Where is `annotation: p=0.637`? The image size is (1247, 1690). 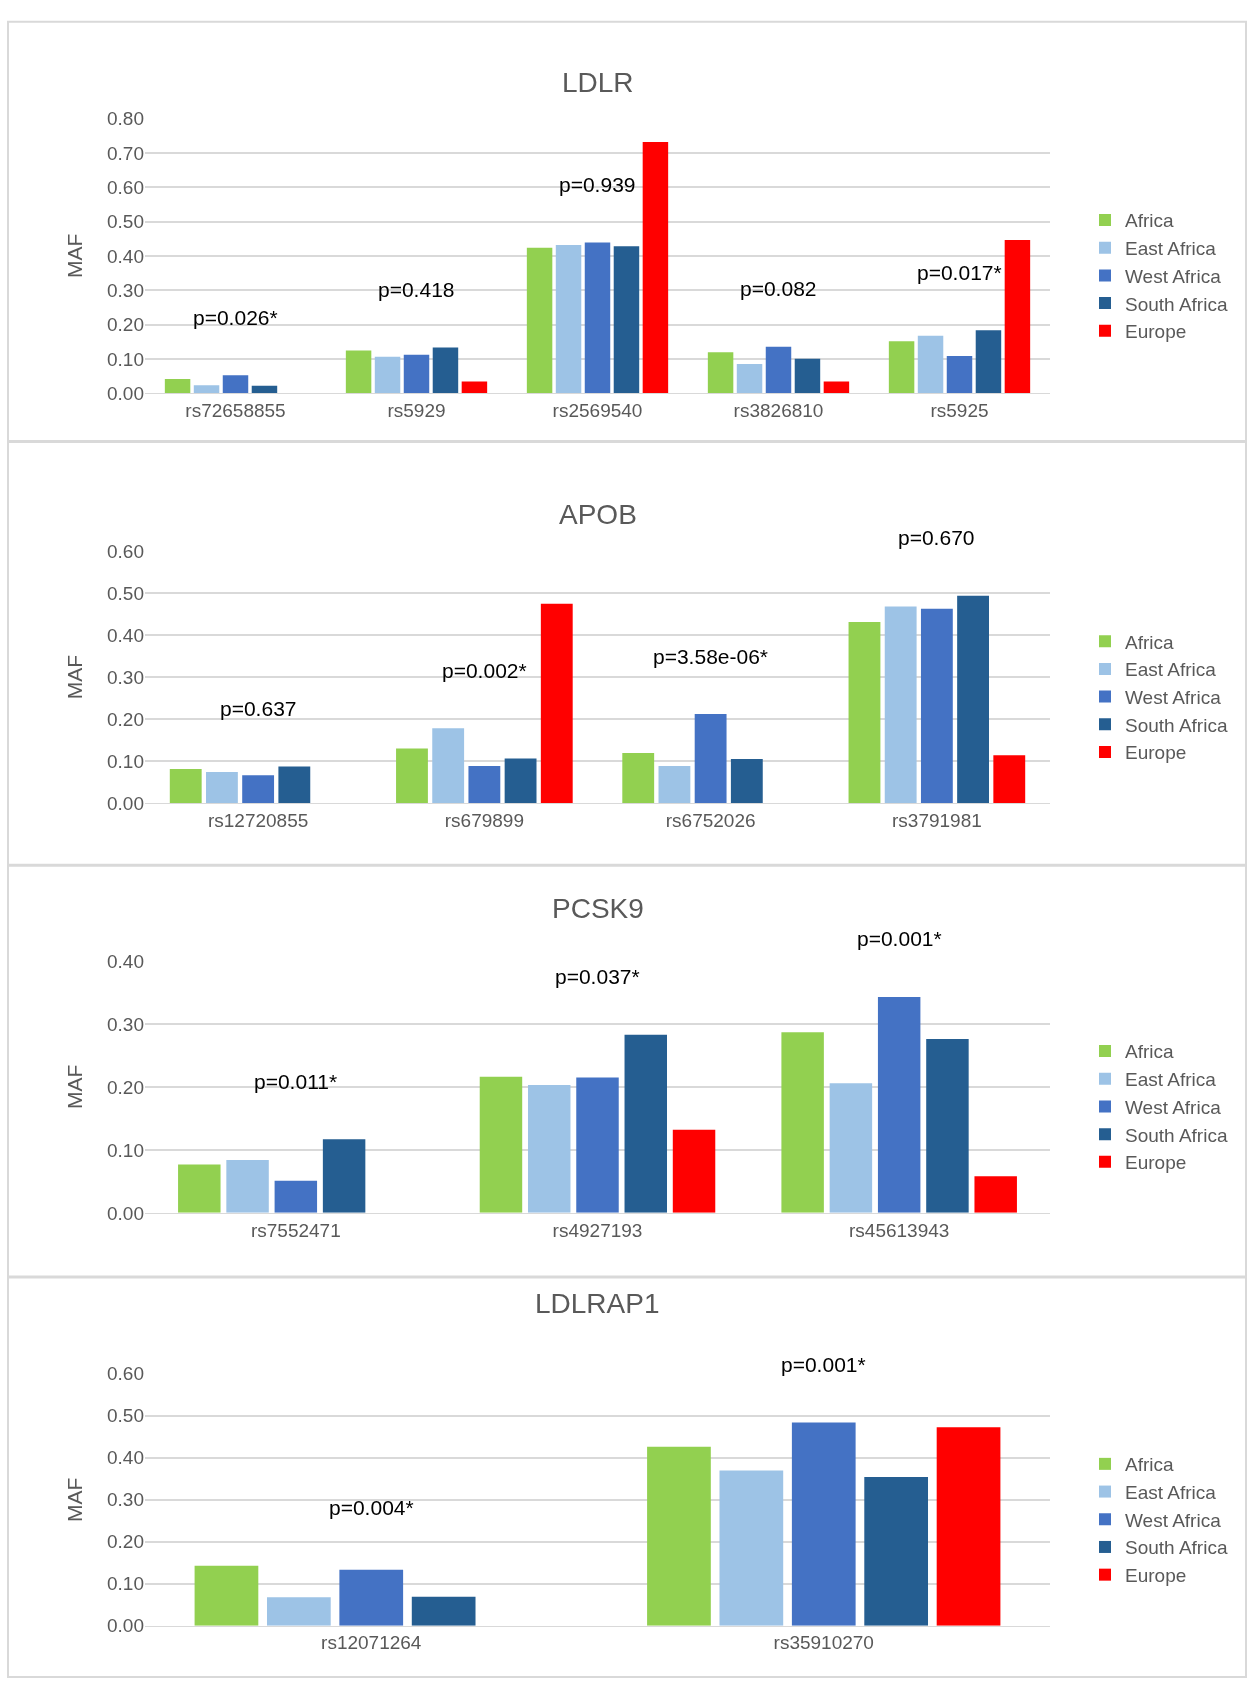 annotation: p=0.637 is located at coordinates (258, 708).